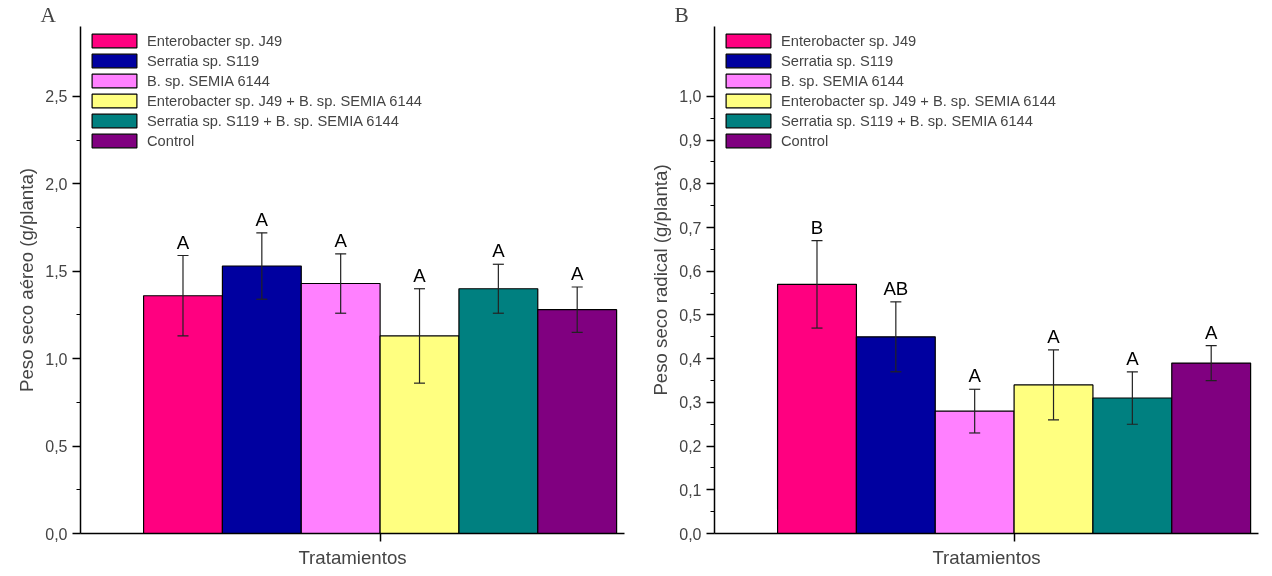  Describe the element at coordinates (690, 184) in the screenshot. I see `y-tick-label: 0,8` at that location.